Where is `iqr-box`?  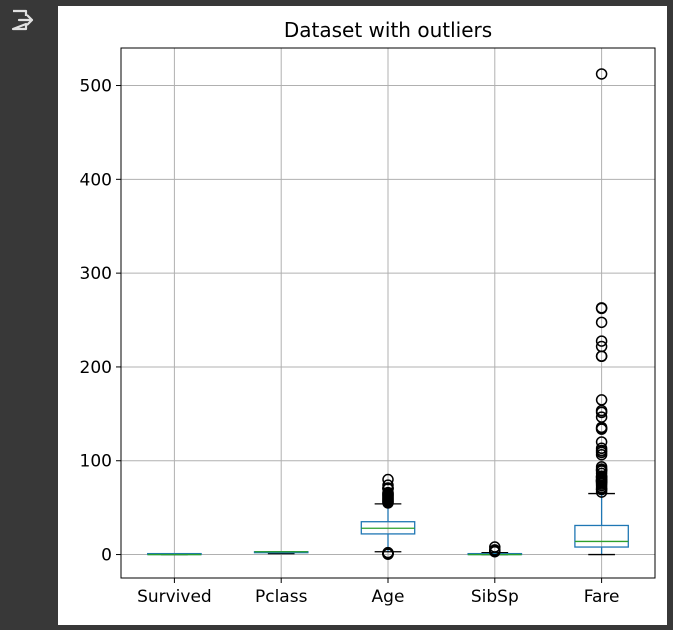
iqr-box is located at coordinates (601, 536).